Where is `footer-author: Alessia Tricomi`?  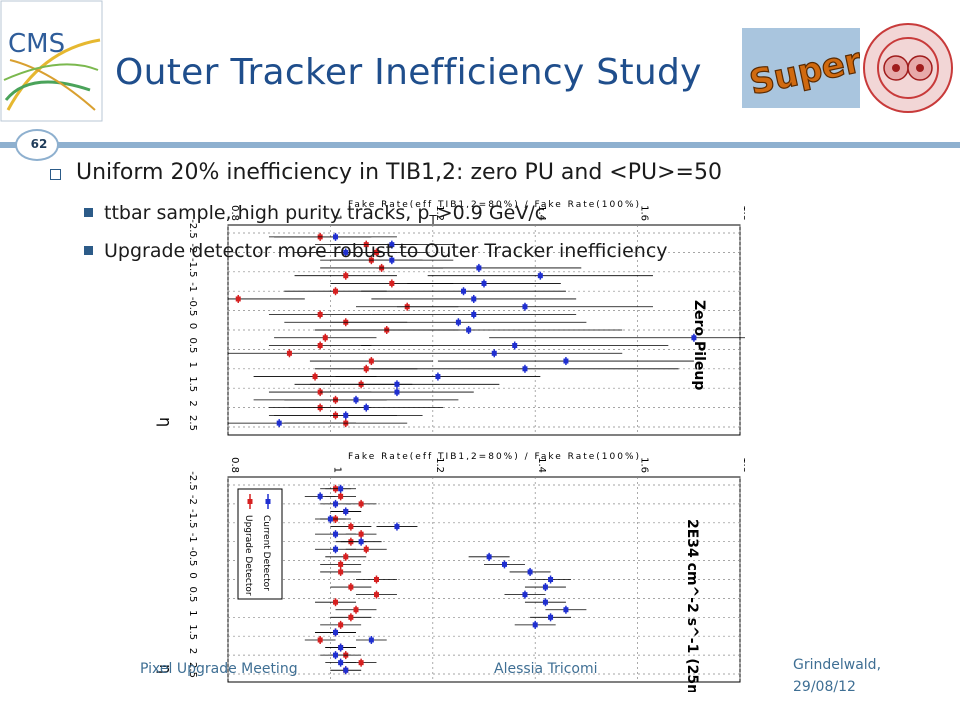
footer-author: Alessia Tricomi is located at coordinates (546, 669).